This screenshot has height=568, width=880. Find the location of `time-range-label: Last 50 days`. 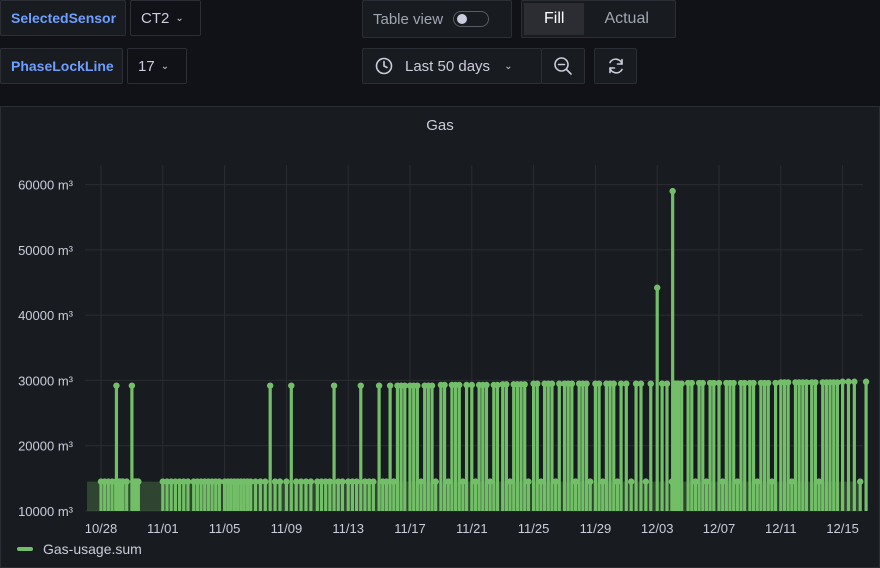

time-range-label: Last 50 days is located at coordinates (448, 66).